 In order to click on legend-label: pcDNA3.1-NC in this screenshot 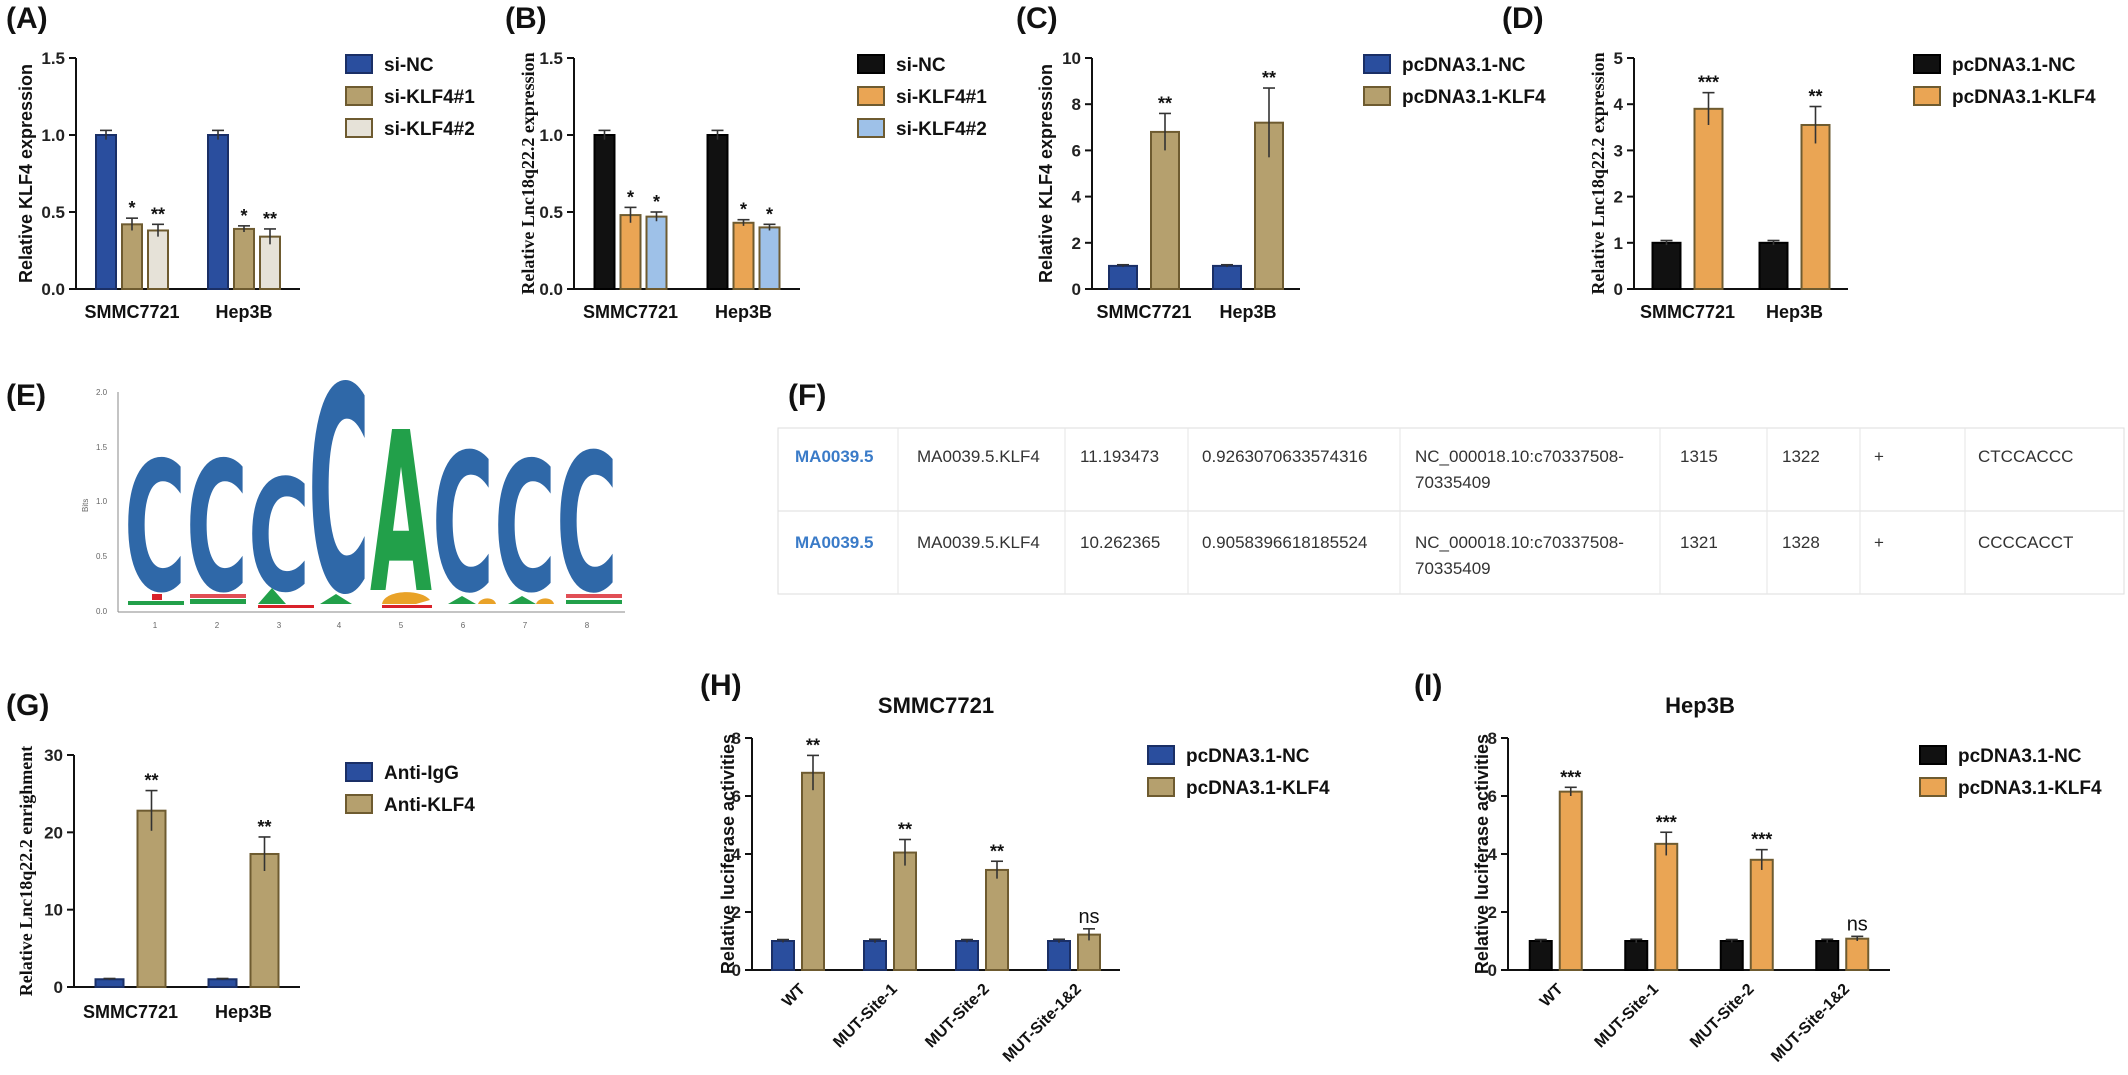, I will do `click(1464, 65)`.